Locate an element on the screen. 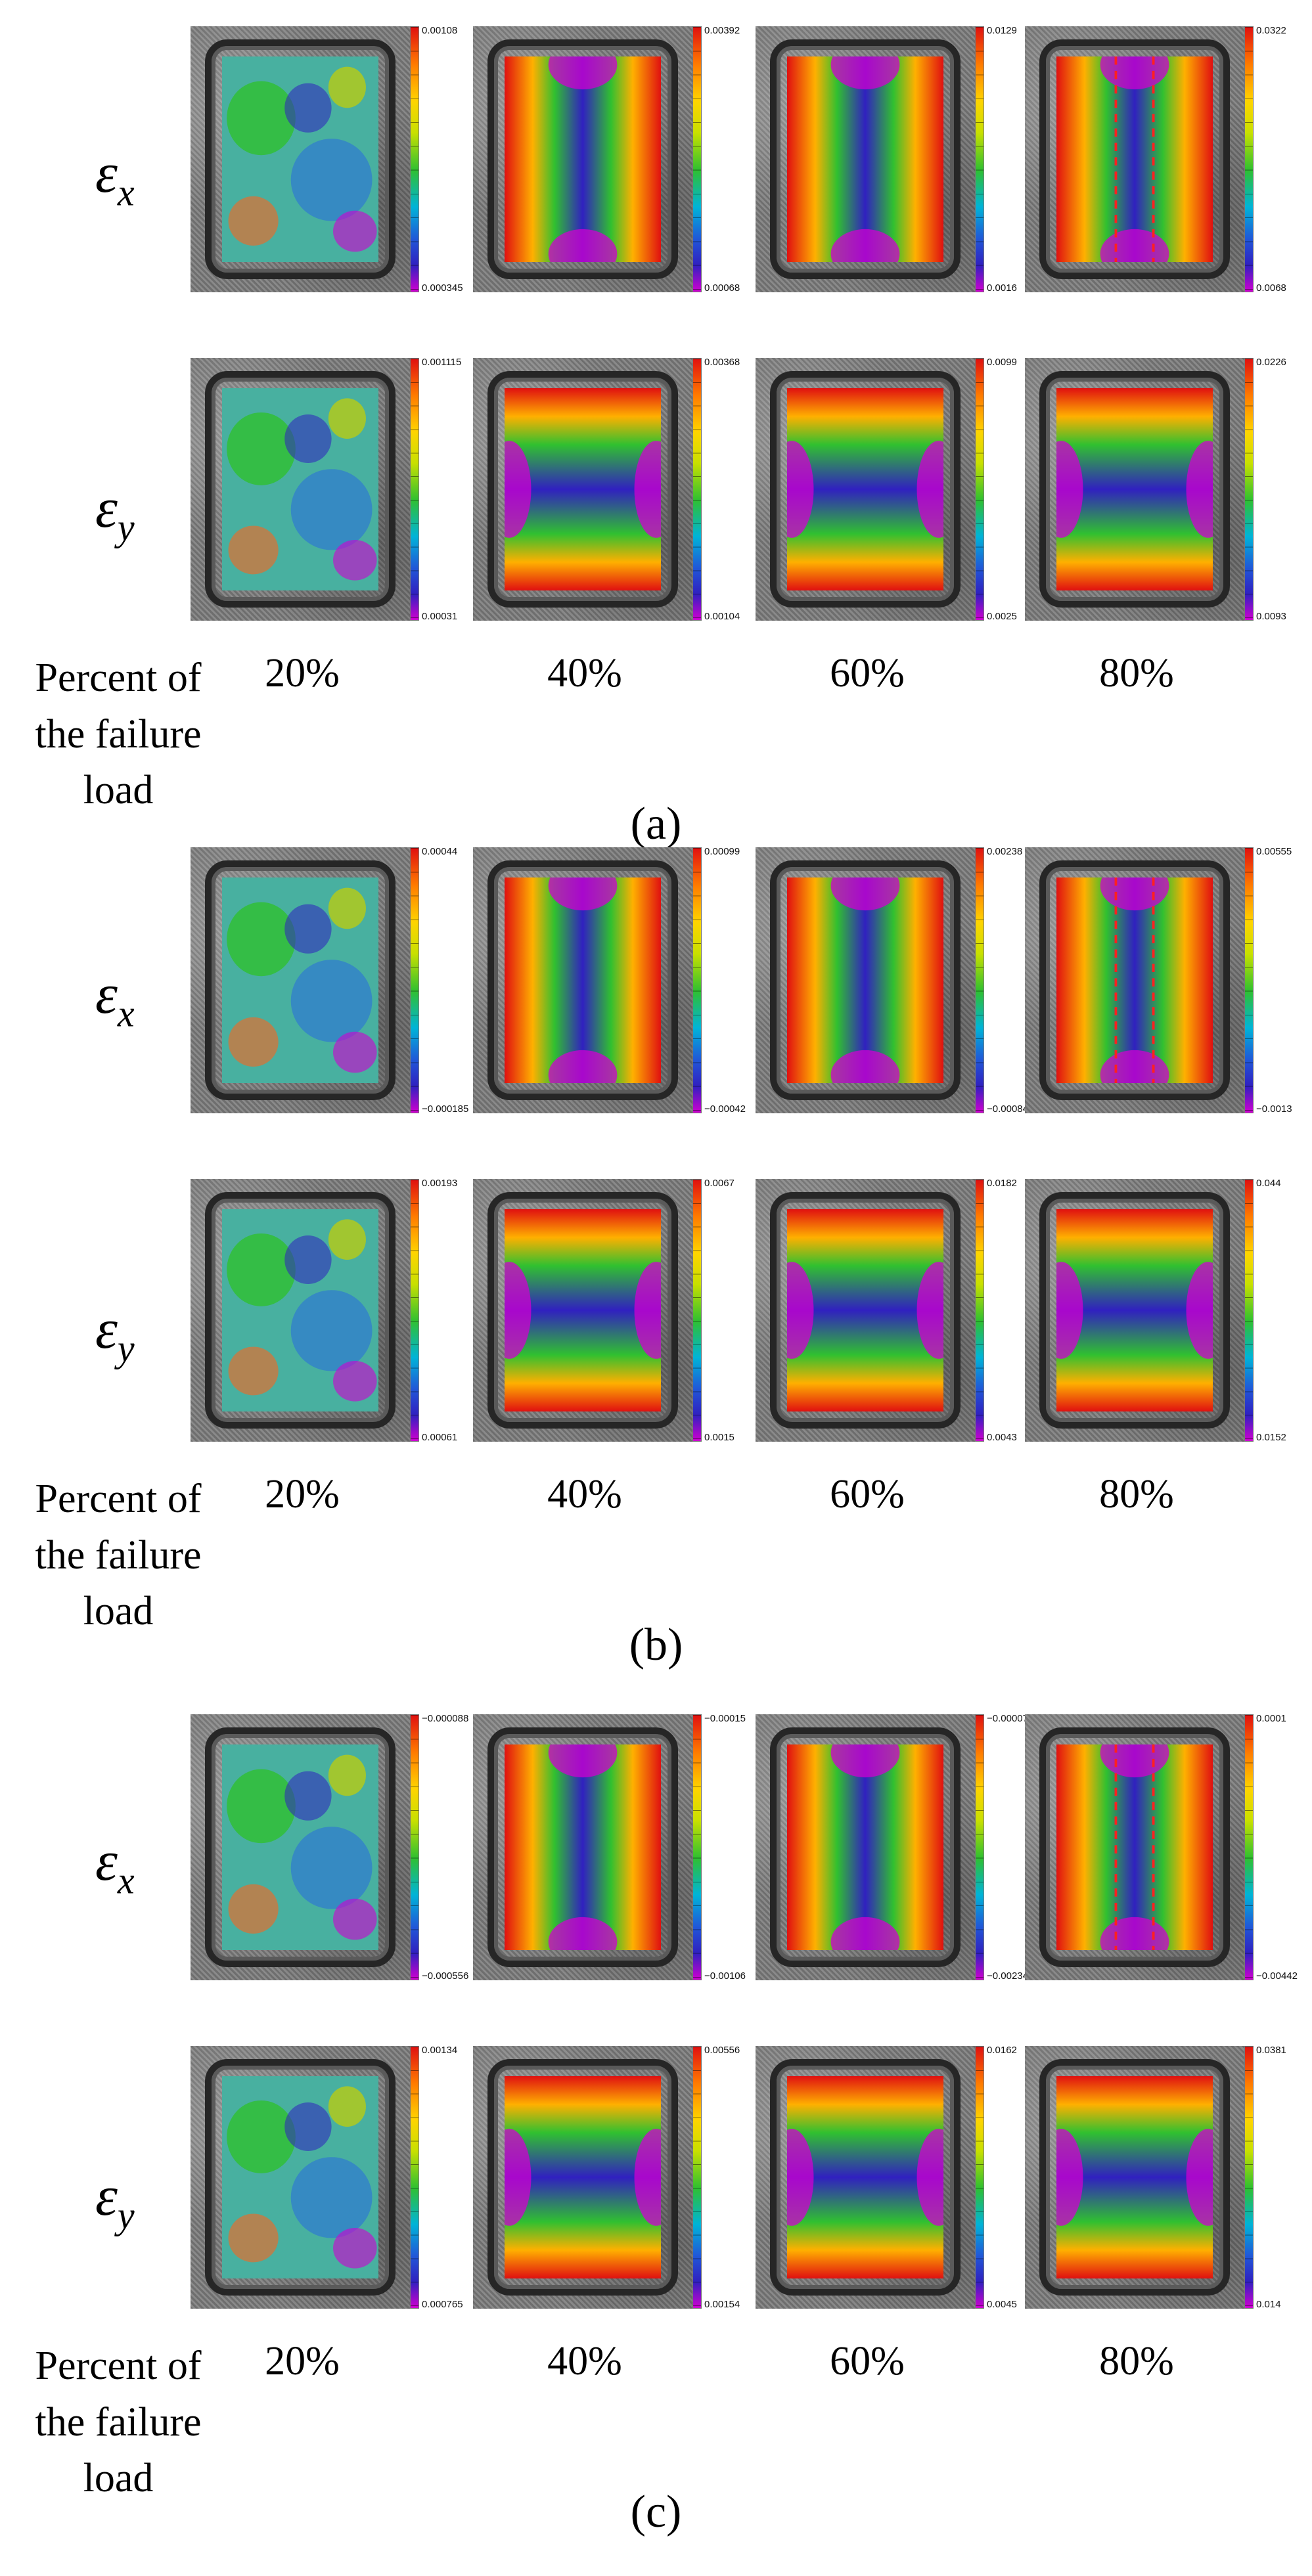 The width and height of the screenshot is (1312, 2576). color-scale-max: 0.0001 is located at coordinates (1271, 1719).